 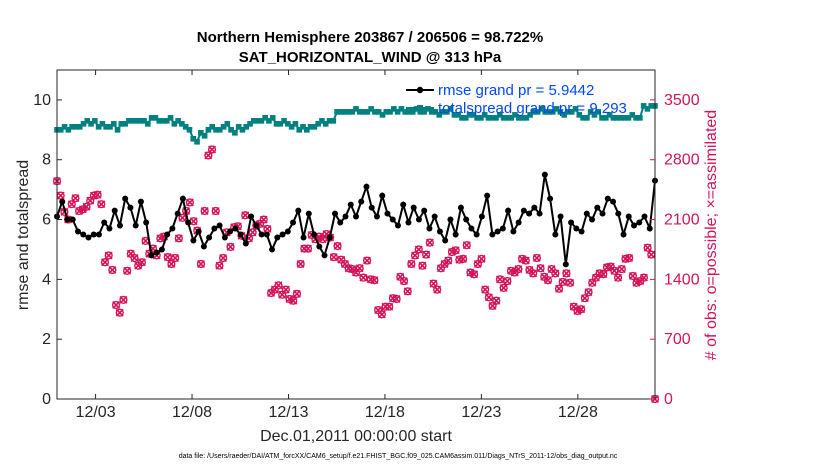 I want to click on x-axis-label: Dec.01,2011 00:00:00 start, so click(x=356, y=436).